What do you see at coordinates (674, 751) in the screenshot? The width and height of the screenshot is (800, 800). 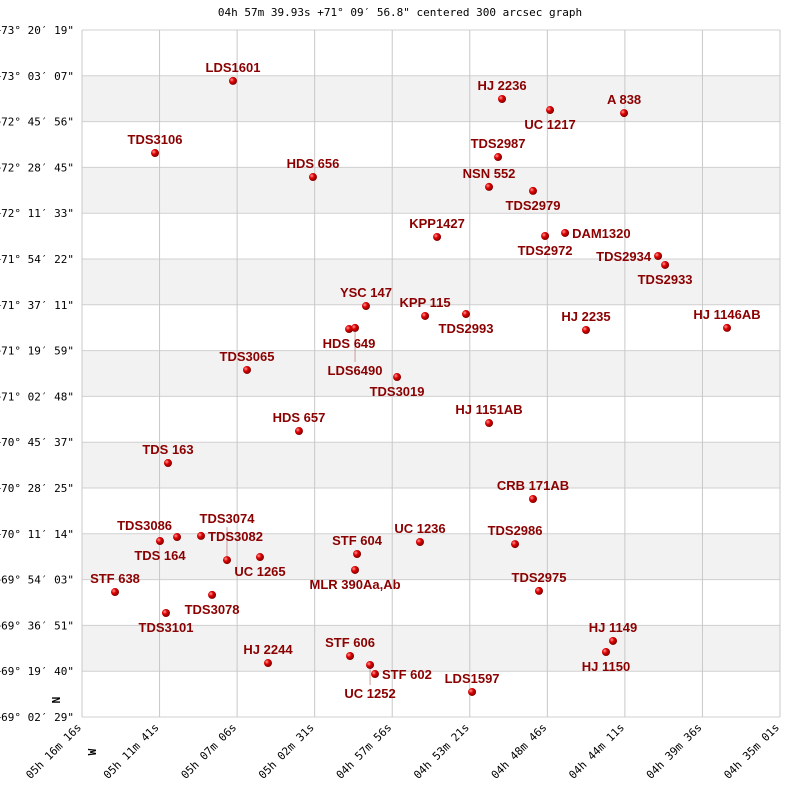 I see `x-tick-label: 04h 39m 36s` at bounding box center [674, 751].